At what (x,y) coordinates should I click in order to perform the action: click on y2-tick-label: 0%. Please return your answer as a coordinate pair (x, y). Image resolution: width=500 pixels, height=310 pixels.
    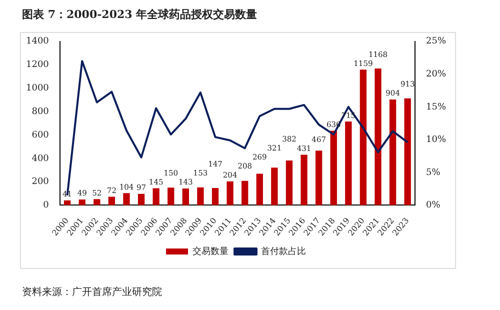
    Looking at the image, I should click on (433, 205).